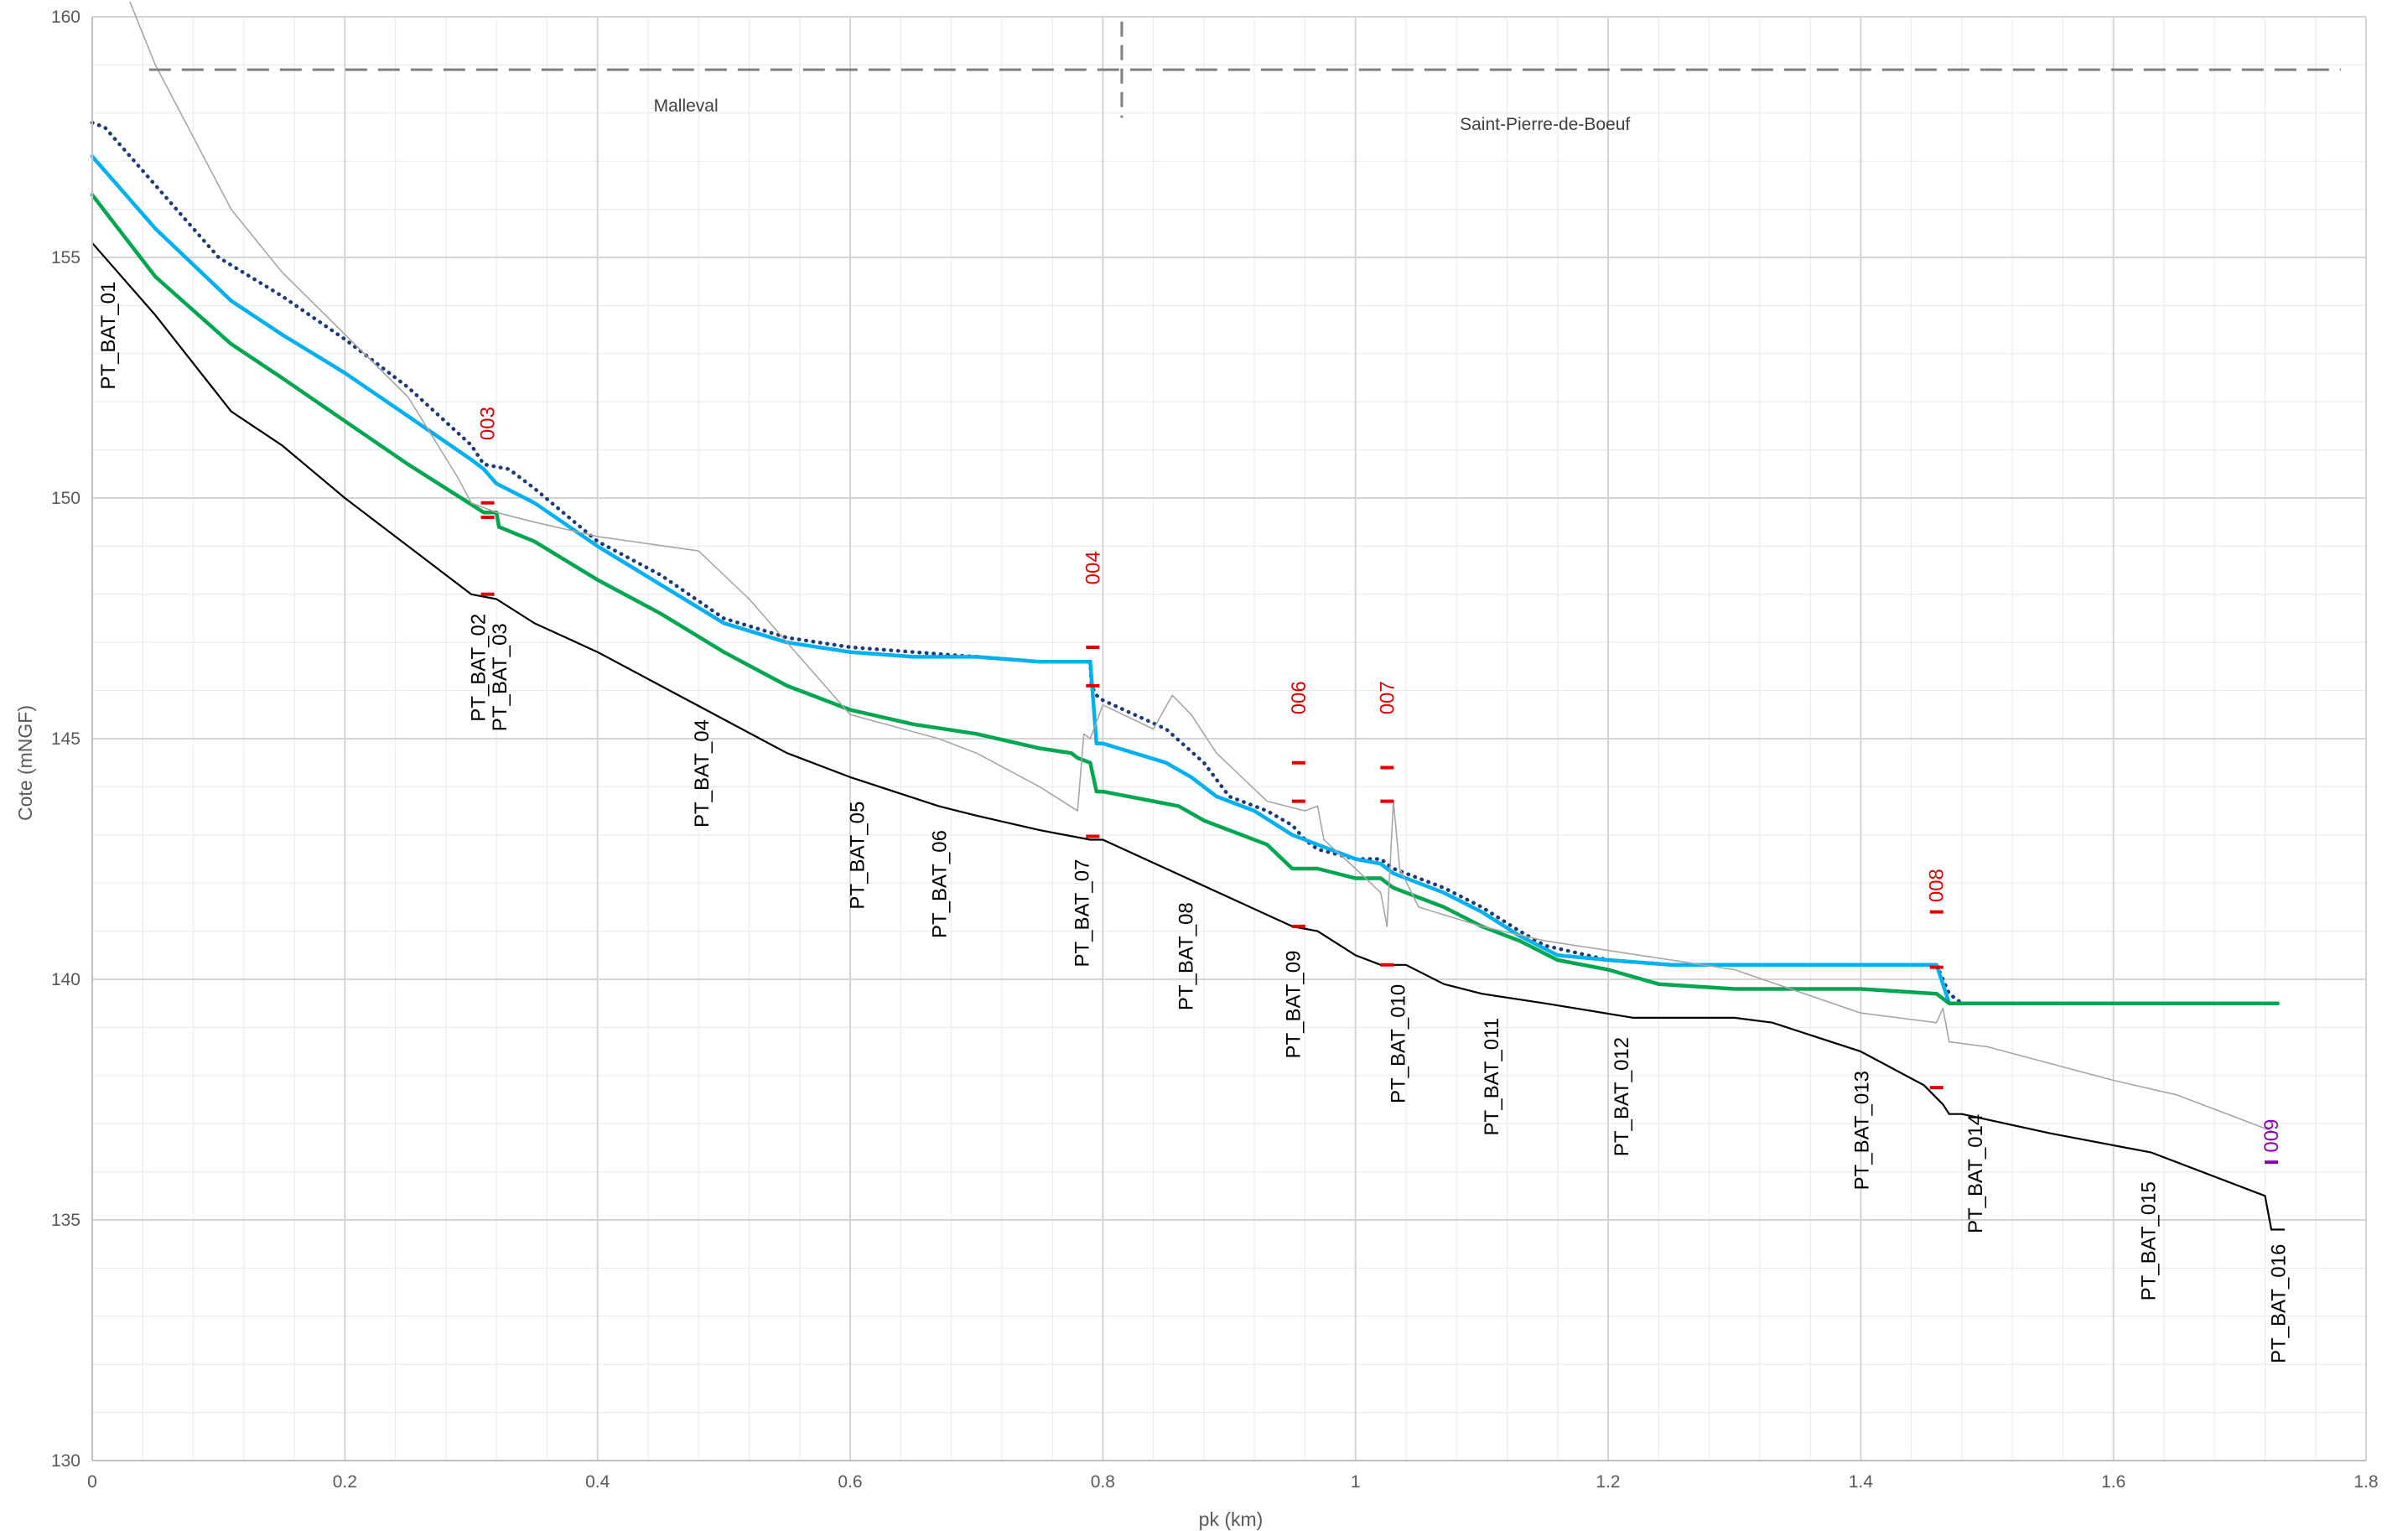 This screenshot has width=2408, height=1531. What do you see at coordinates (1103, 1482) in the screenshot?
I see `x-tick-label: 0.8` at bounding box center [1103, 1482].